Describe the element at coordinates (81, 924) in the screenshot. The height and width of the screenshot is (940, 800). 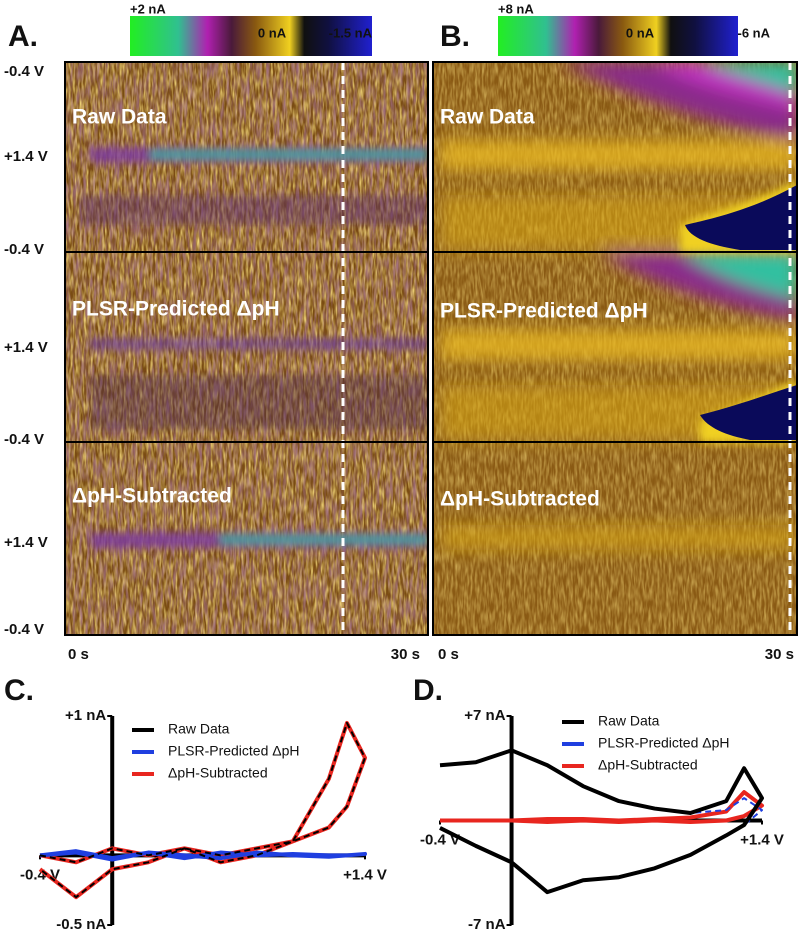
I see `y-tick-label: -0.5 nA` at that location.